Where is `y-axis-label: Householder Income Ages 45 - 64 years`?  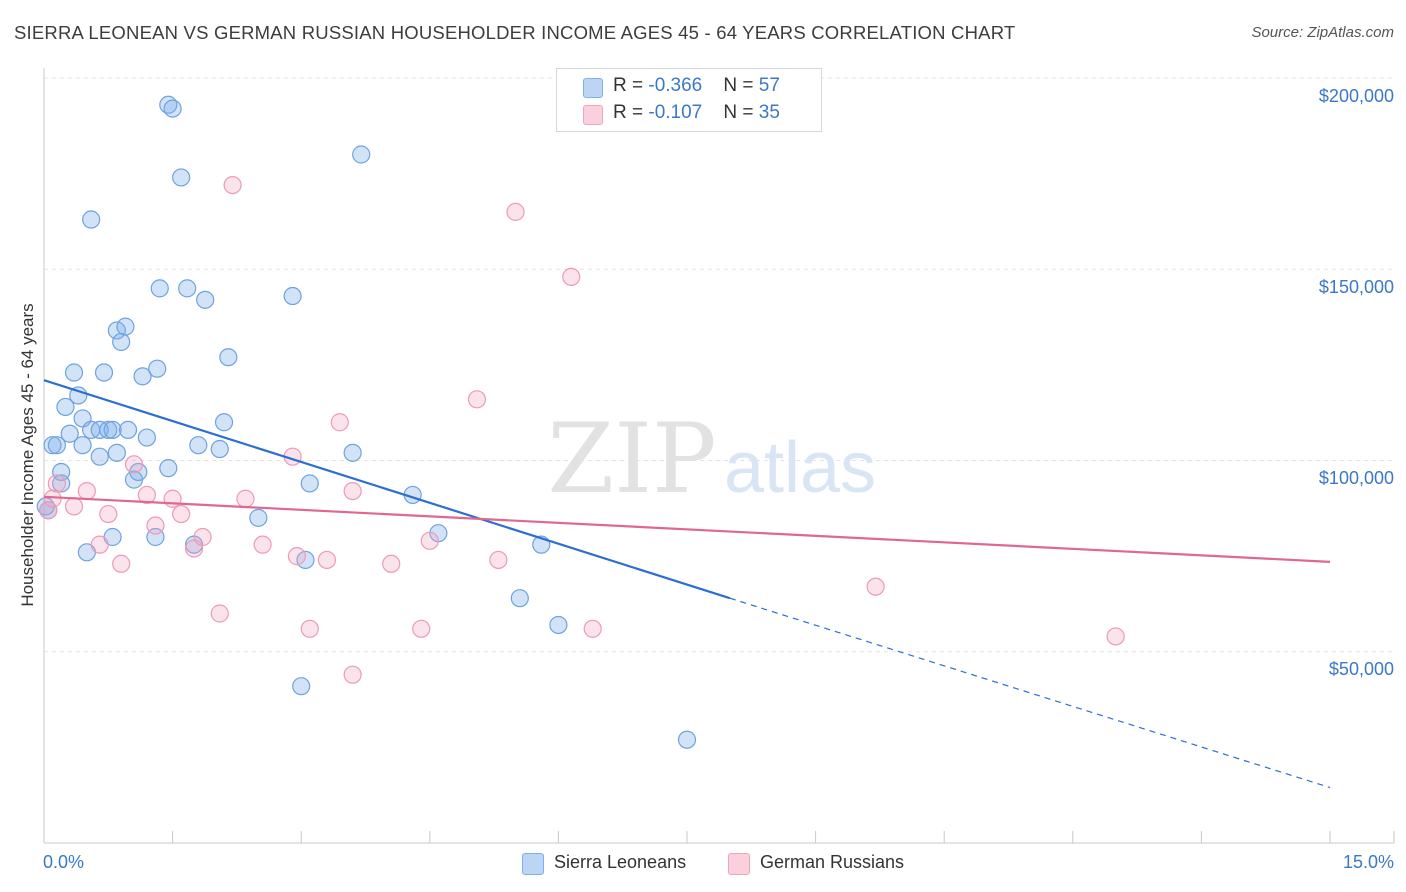
y-axis-label: Householder Income Ages 45 - 64 years is located at coordinates (27, 455).